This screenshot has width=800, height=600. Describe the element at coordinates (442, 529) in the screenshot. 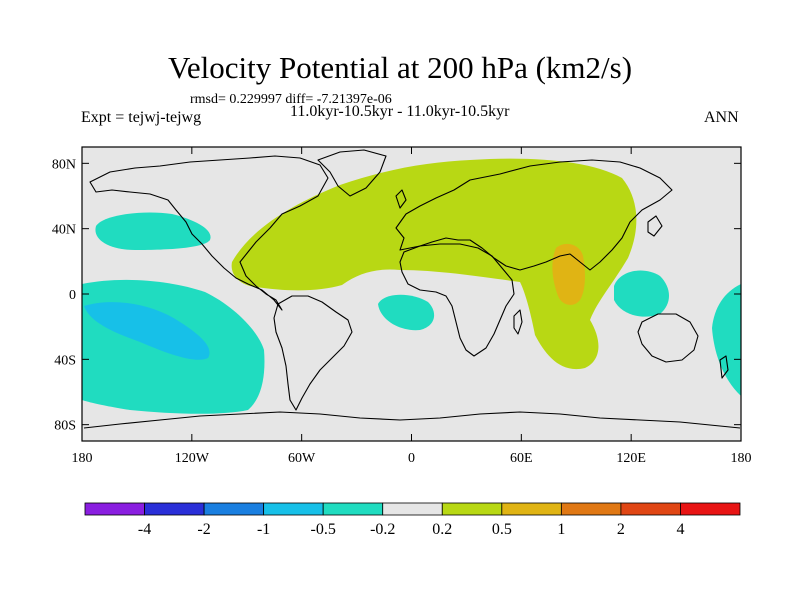

I see `colorbar-label: 0.2` at that location.